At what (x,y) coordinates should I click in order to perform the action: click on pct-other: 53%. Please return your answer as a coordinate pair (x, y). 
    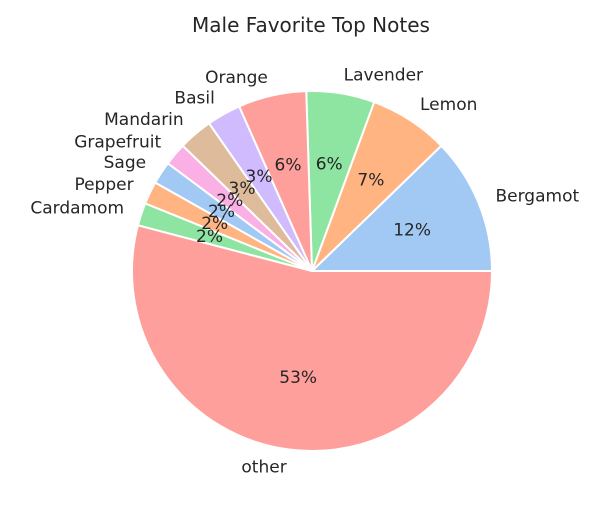
    Looking at the image, I should click on (298, 378).